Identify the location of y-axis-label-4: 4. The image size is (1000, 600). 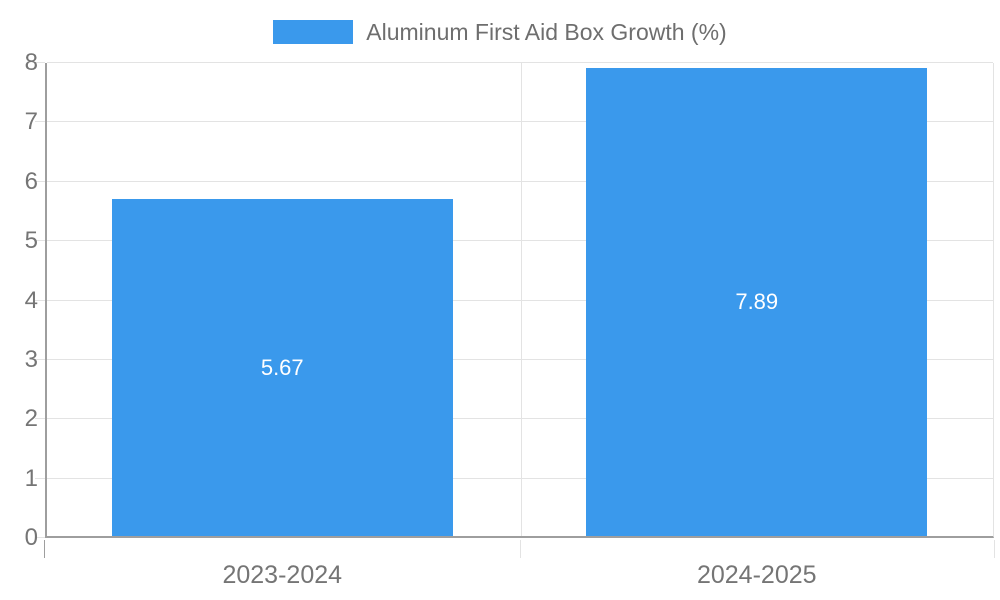
(31, 300).